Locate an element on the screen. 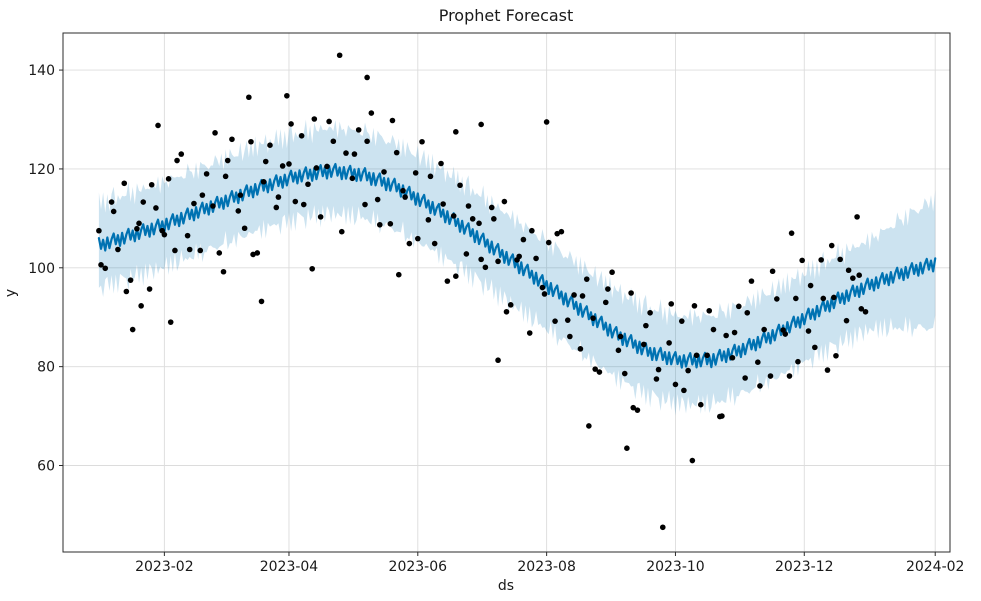 The width and height of the screenshot is (981, 601). x-tick-label: 2023-02 is located at coordinates (164, 567).